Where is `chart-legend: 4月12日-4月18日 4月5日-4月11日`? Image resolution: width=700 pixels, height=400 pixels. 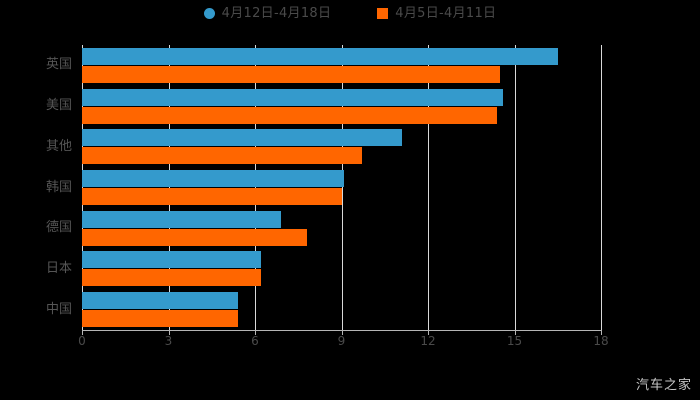
chart-legend: 4月12日-4月18日 4月5日-4月11日 is located at coordinates (350, 13).